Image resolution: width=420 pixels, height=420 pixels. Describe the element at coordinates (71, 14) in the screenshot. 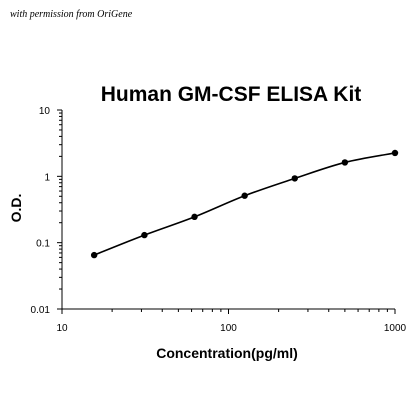

I see `credit-note: with permission from OriGene` at that location.